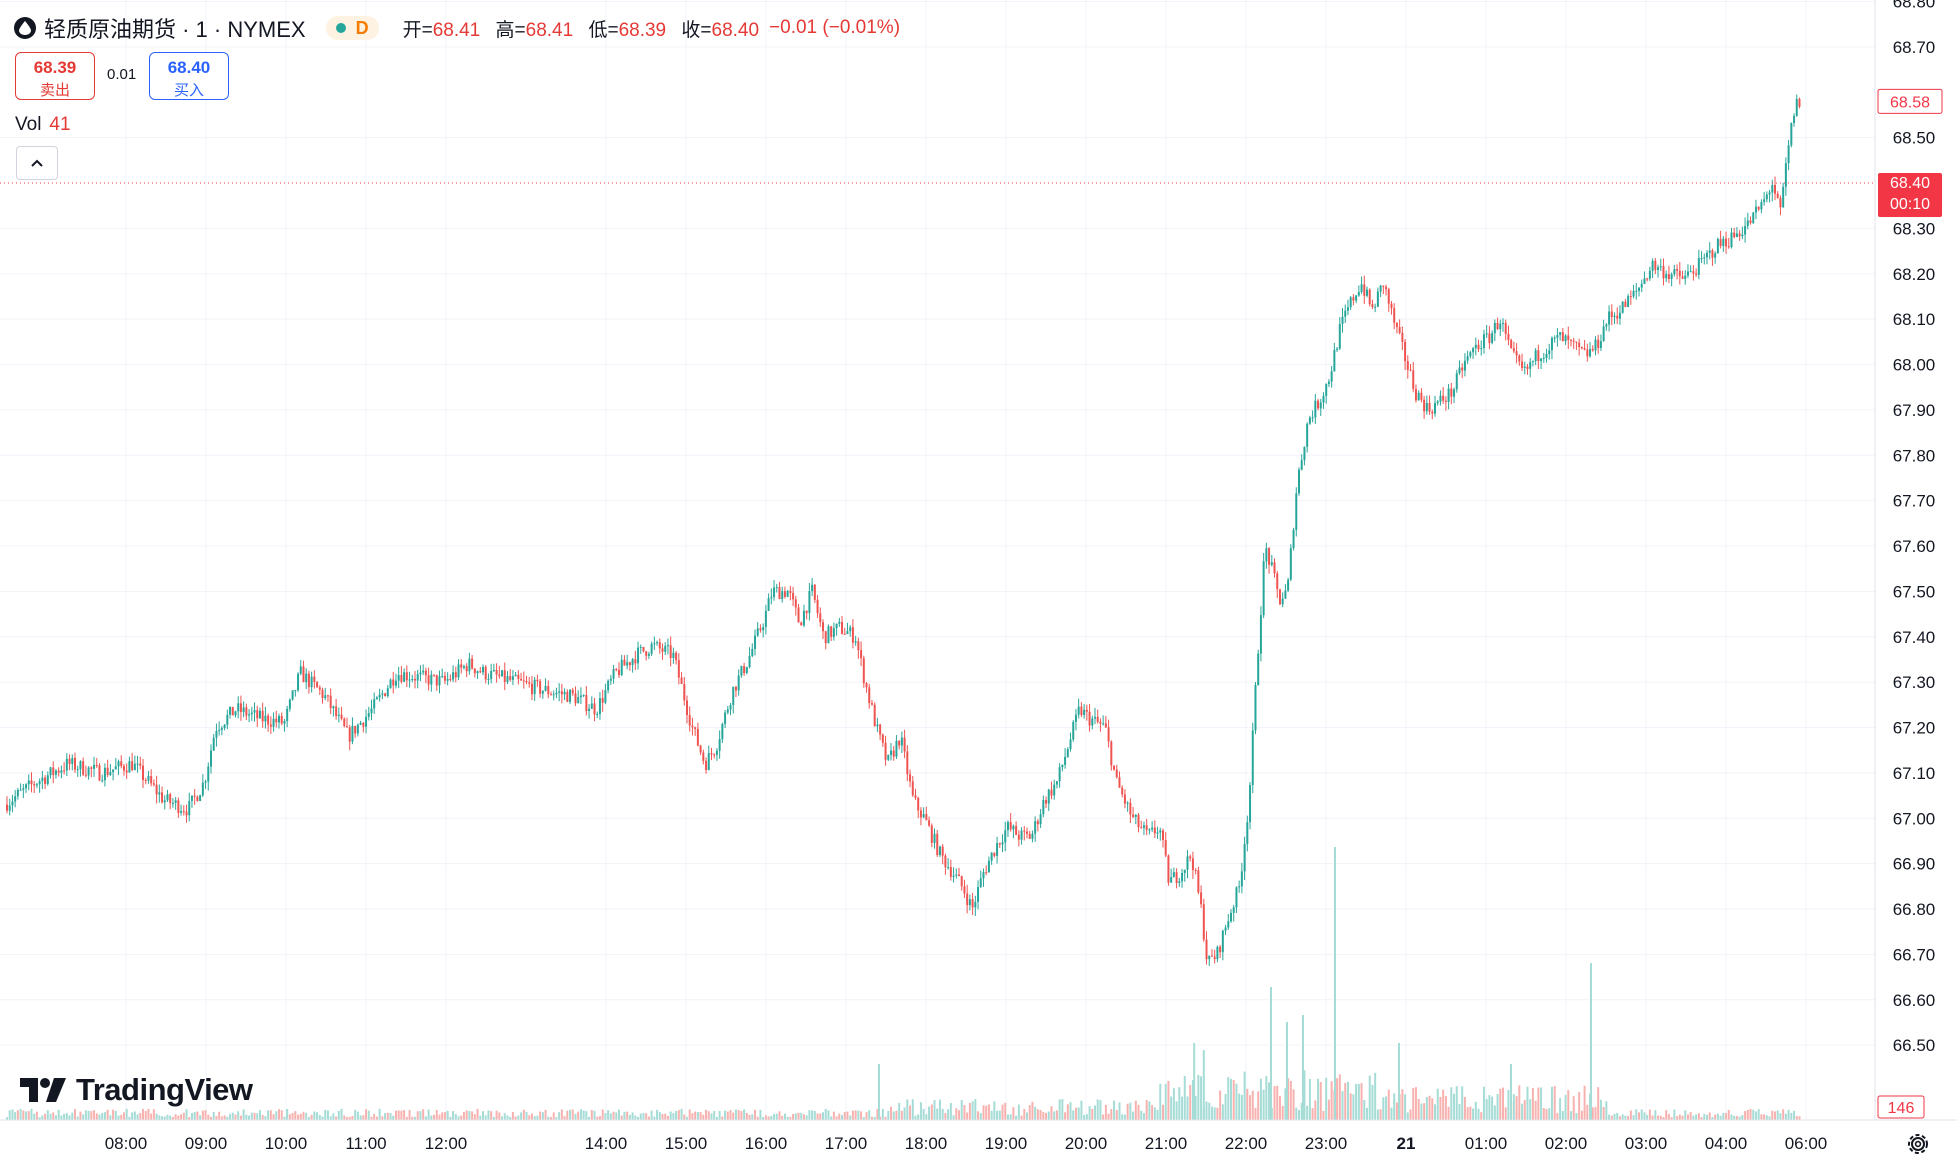 This screenshot has width=1957, height=1167. What do you see at coordinates (54, 90) in the screenshot?
I see `sell-label: 卖出` at bounding box center [54, 90].